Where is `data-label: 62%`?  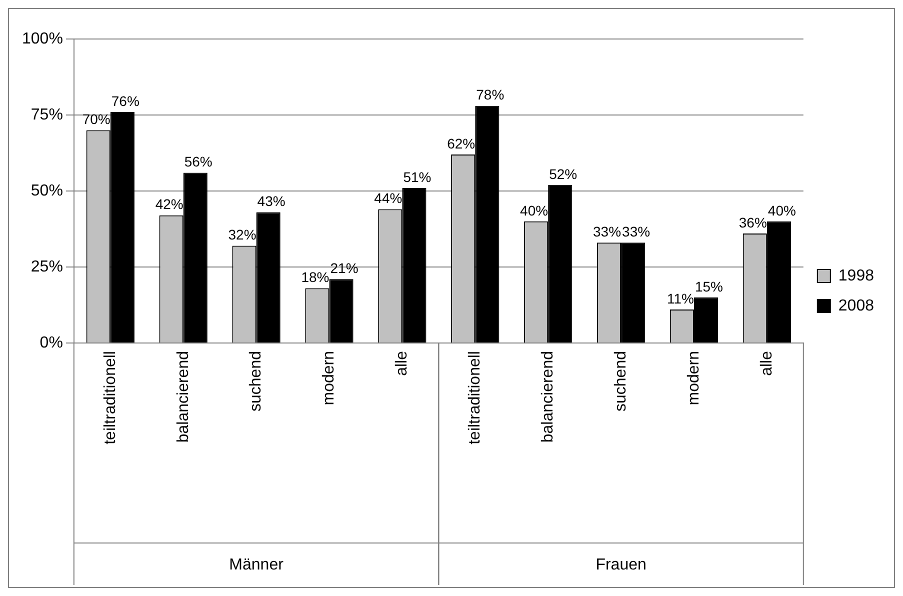 data-label: 62% is located at coordinates (461, 143).